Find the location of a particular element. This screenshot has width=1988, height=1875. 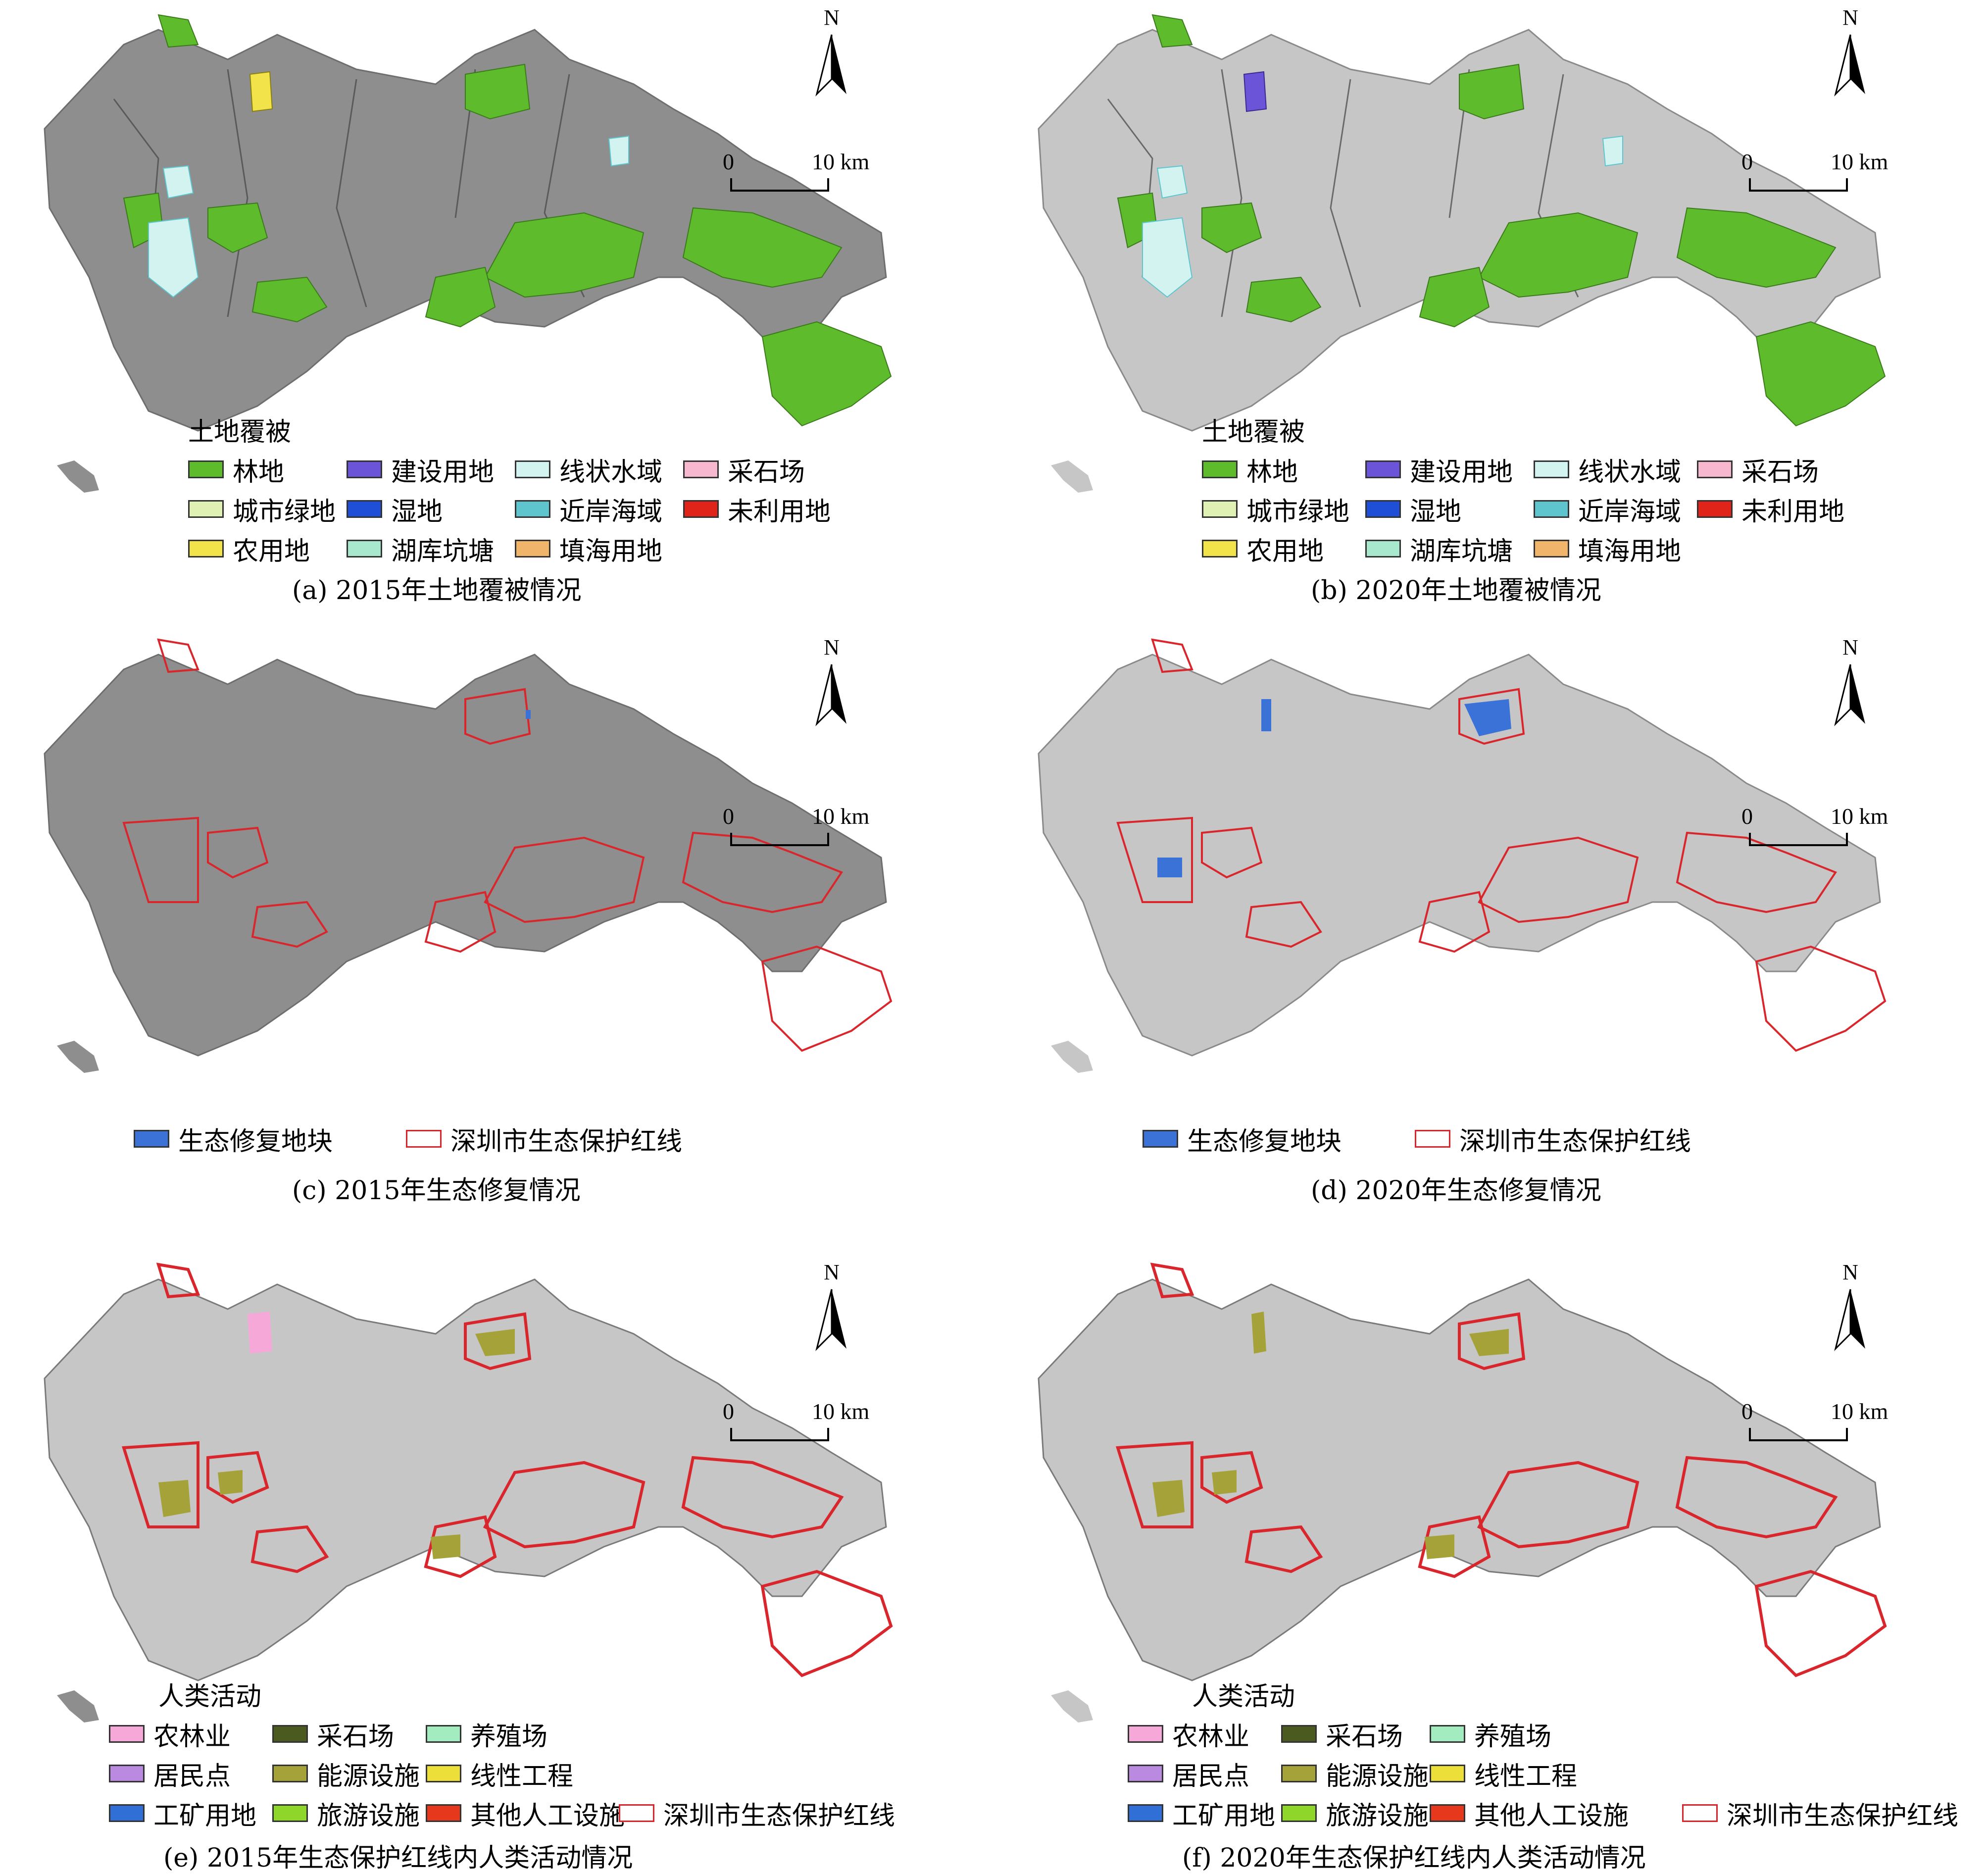

swatch-unused is located at coordinates (1715, 509).